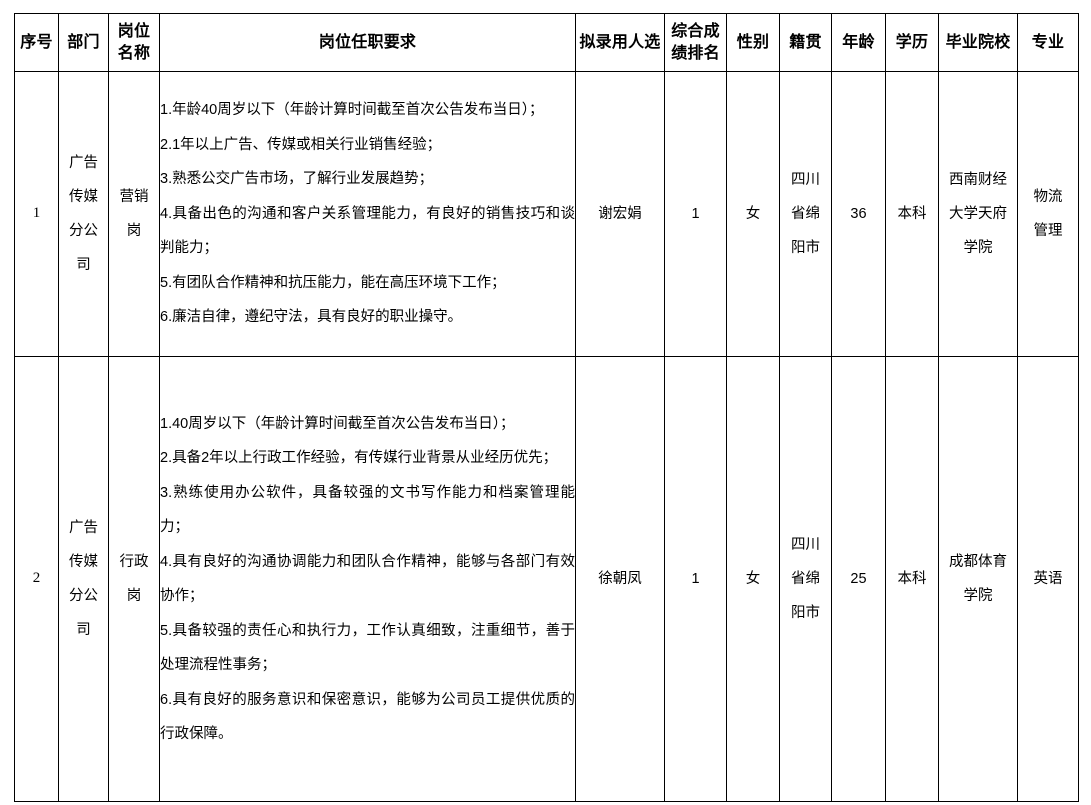  What do you see at coordinates (311, 317) in the screenshot?
I see `requirement-item: 6.廉洁自律，遵纪守法，具有良好的职业操守。` at bounding box center [311, 317].